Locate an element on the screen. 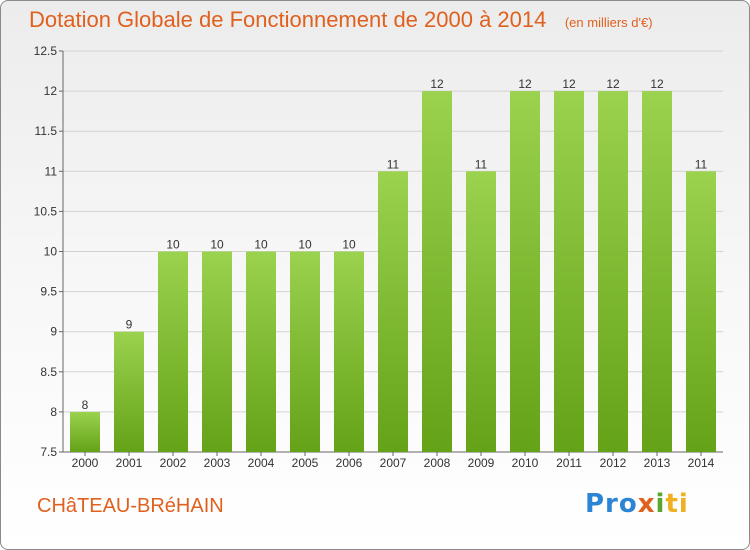 This screenshot has height=550, width=750. x-tick-label: 2002 is located at coordinates (173, 463).